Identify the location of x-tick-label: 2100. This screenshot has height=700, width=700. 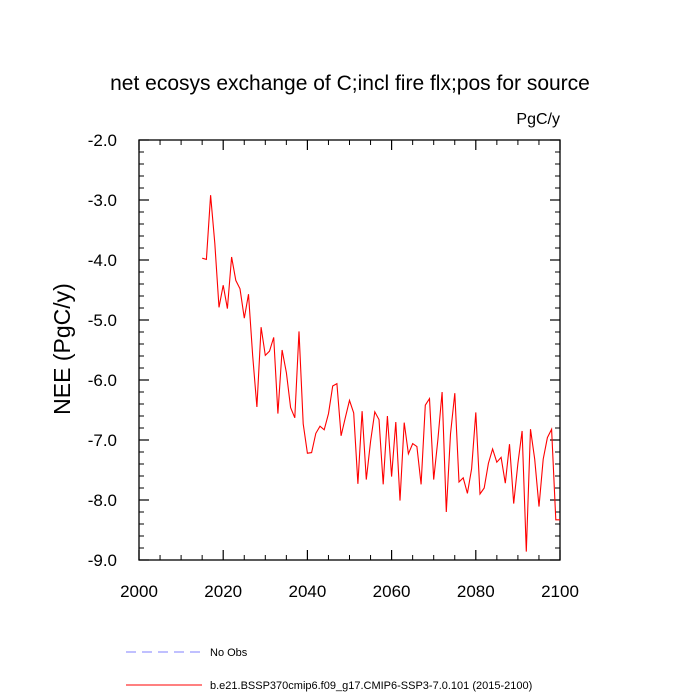
(560, 591).